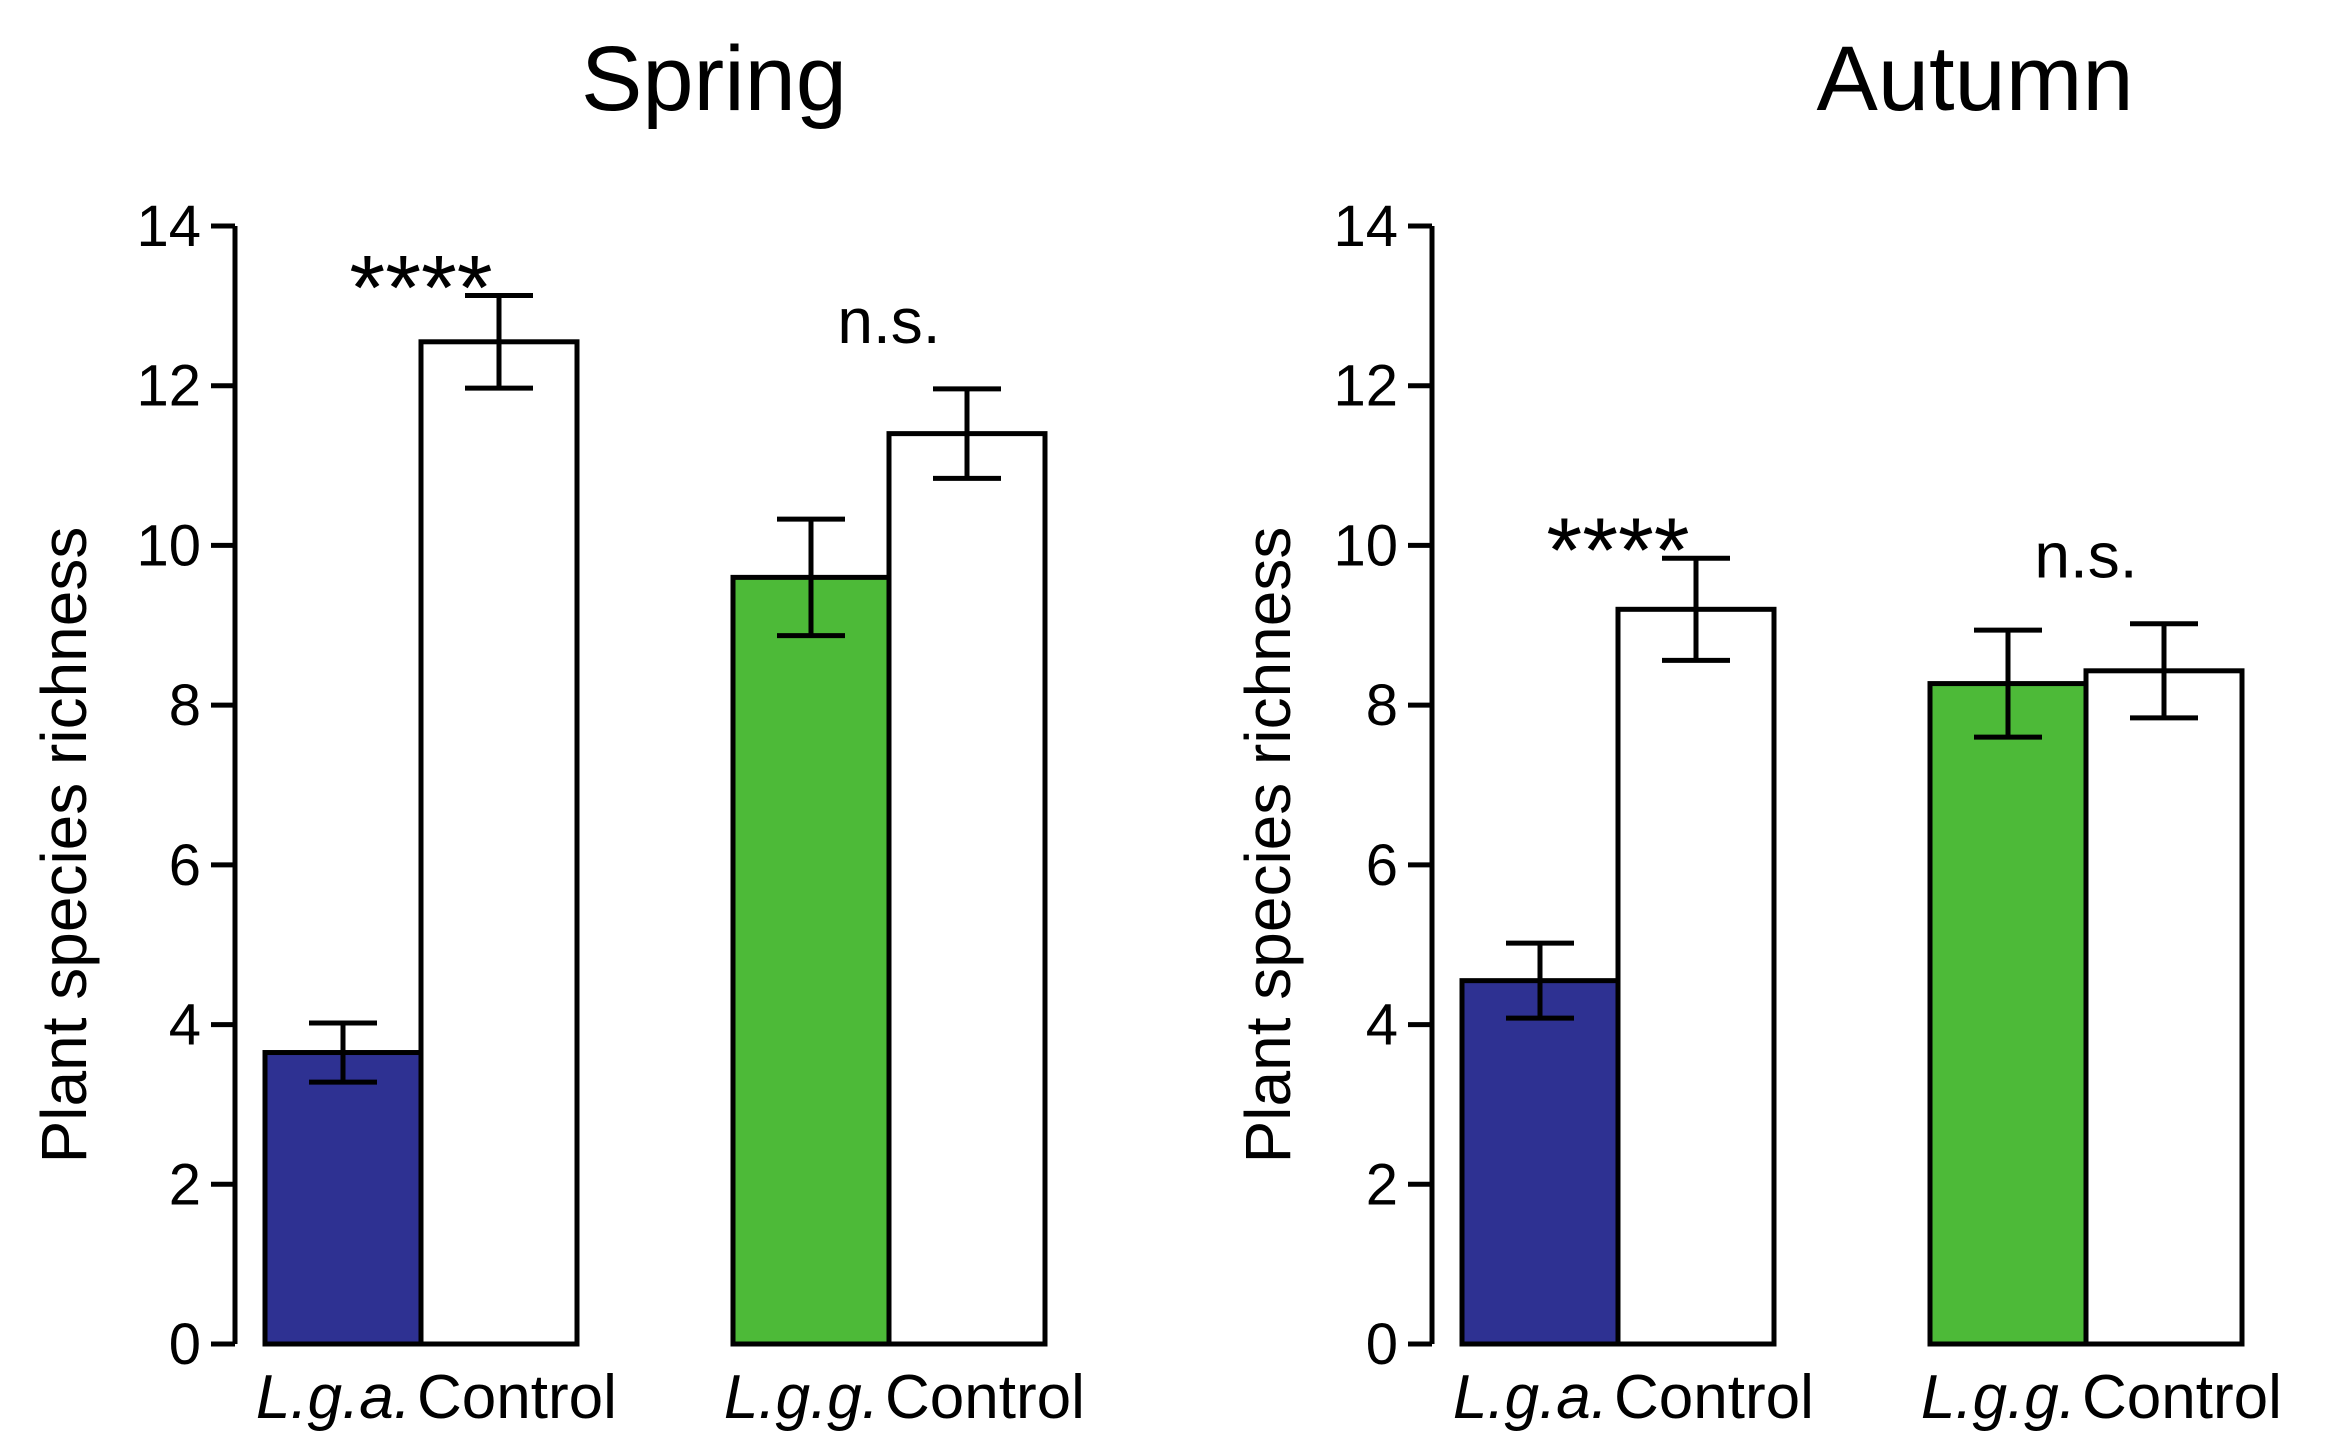 The image size is (2326, 1454). Describe the element at coordinates (2085, 556) in the screenshot. I see `panel-2-significance-2: n.s.` at that location.